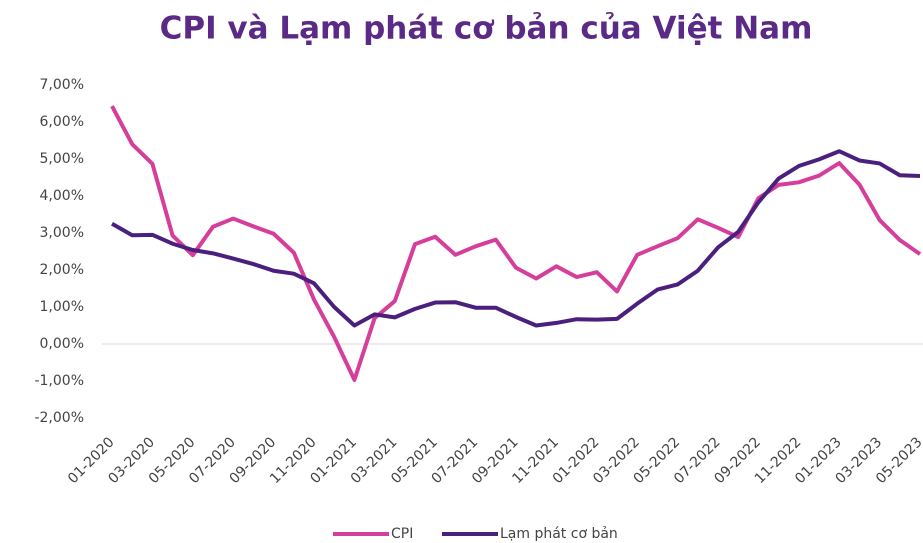 The height and width of the screenshot is (543, 923). Describe the element at coordinates (62, 270) in the screenshot. I see `y-tick-label: 2,00%` at that location.